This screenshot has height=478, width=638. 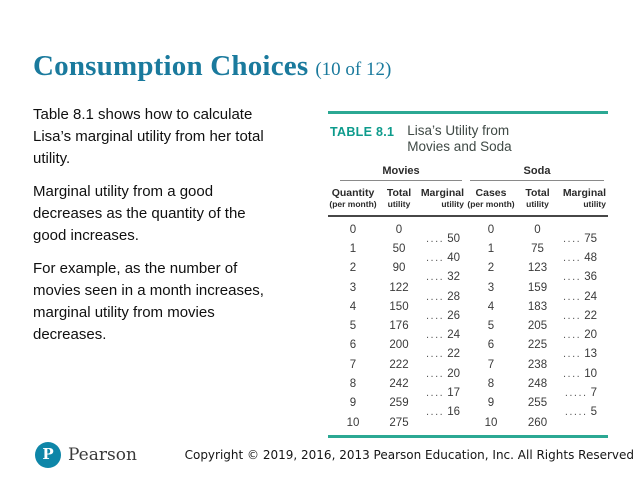 I want to click on column-header-marginal-movies: Marginal utility, so click(x=442, y=198).